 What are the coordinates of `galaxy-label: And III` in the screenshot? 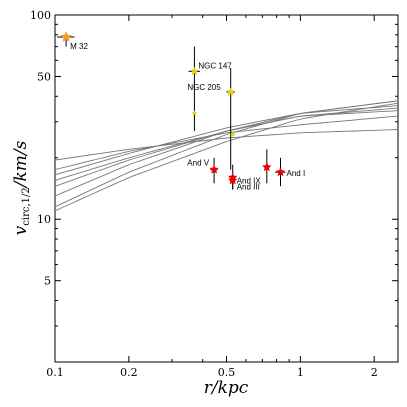 It's located at (248, 186).